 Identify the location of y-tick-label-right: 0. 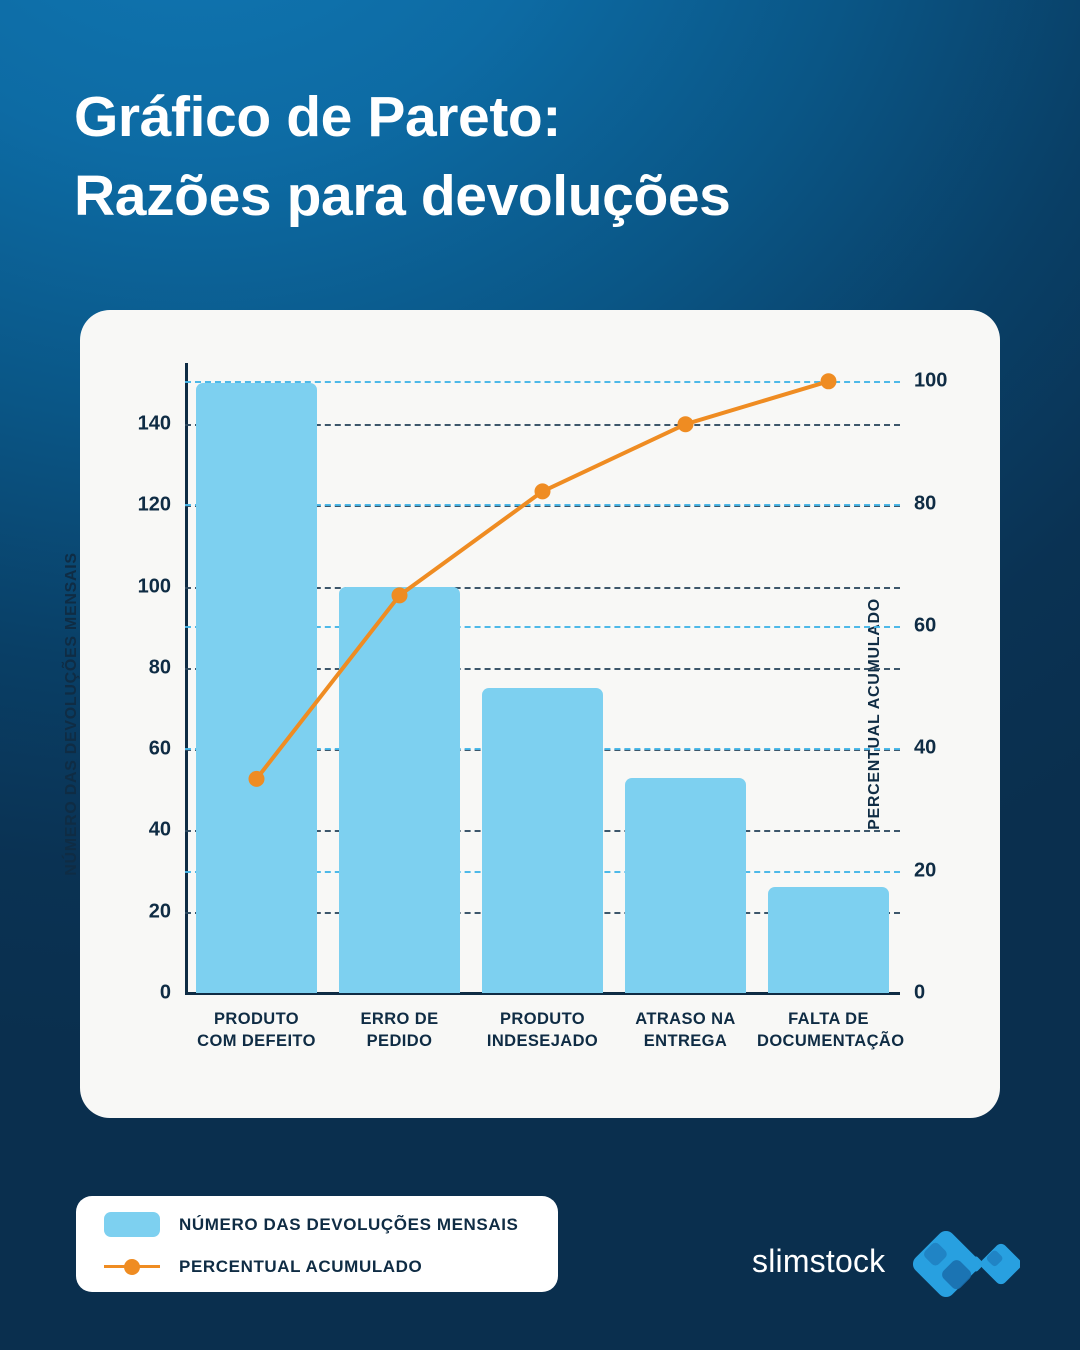
(920, 992).